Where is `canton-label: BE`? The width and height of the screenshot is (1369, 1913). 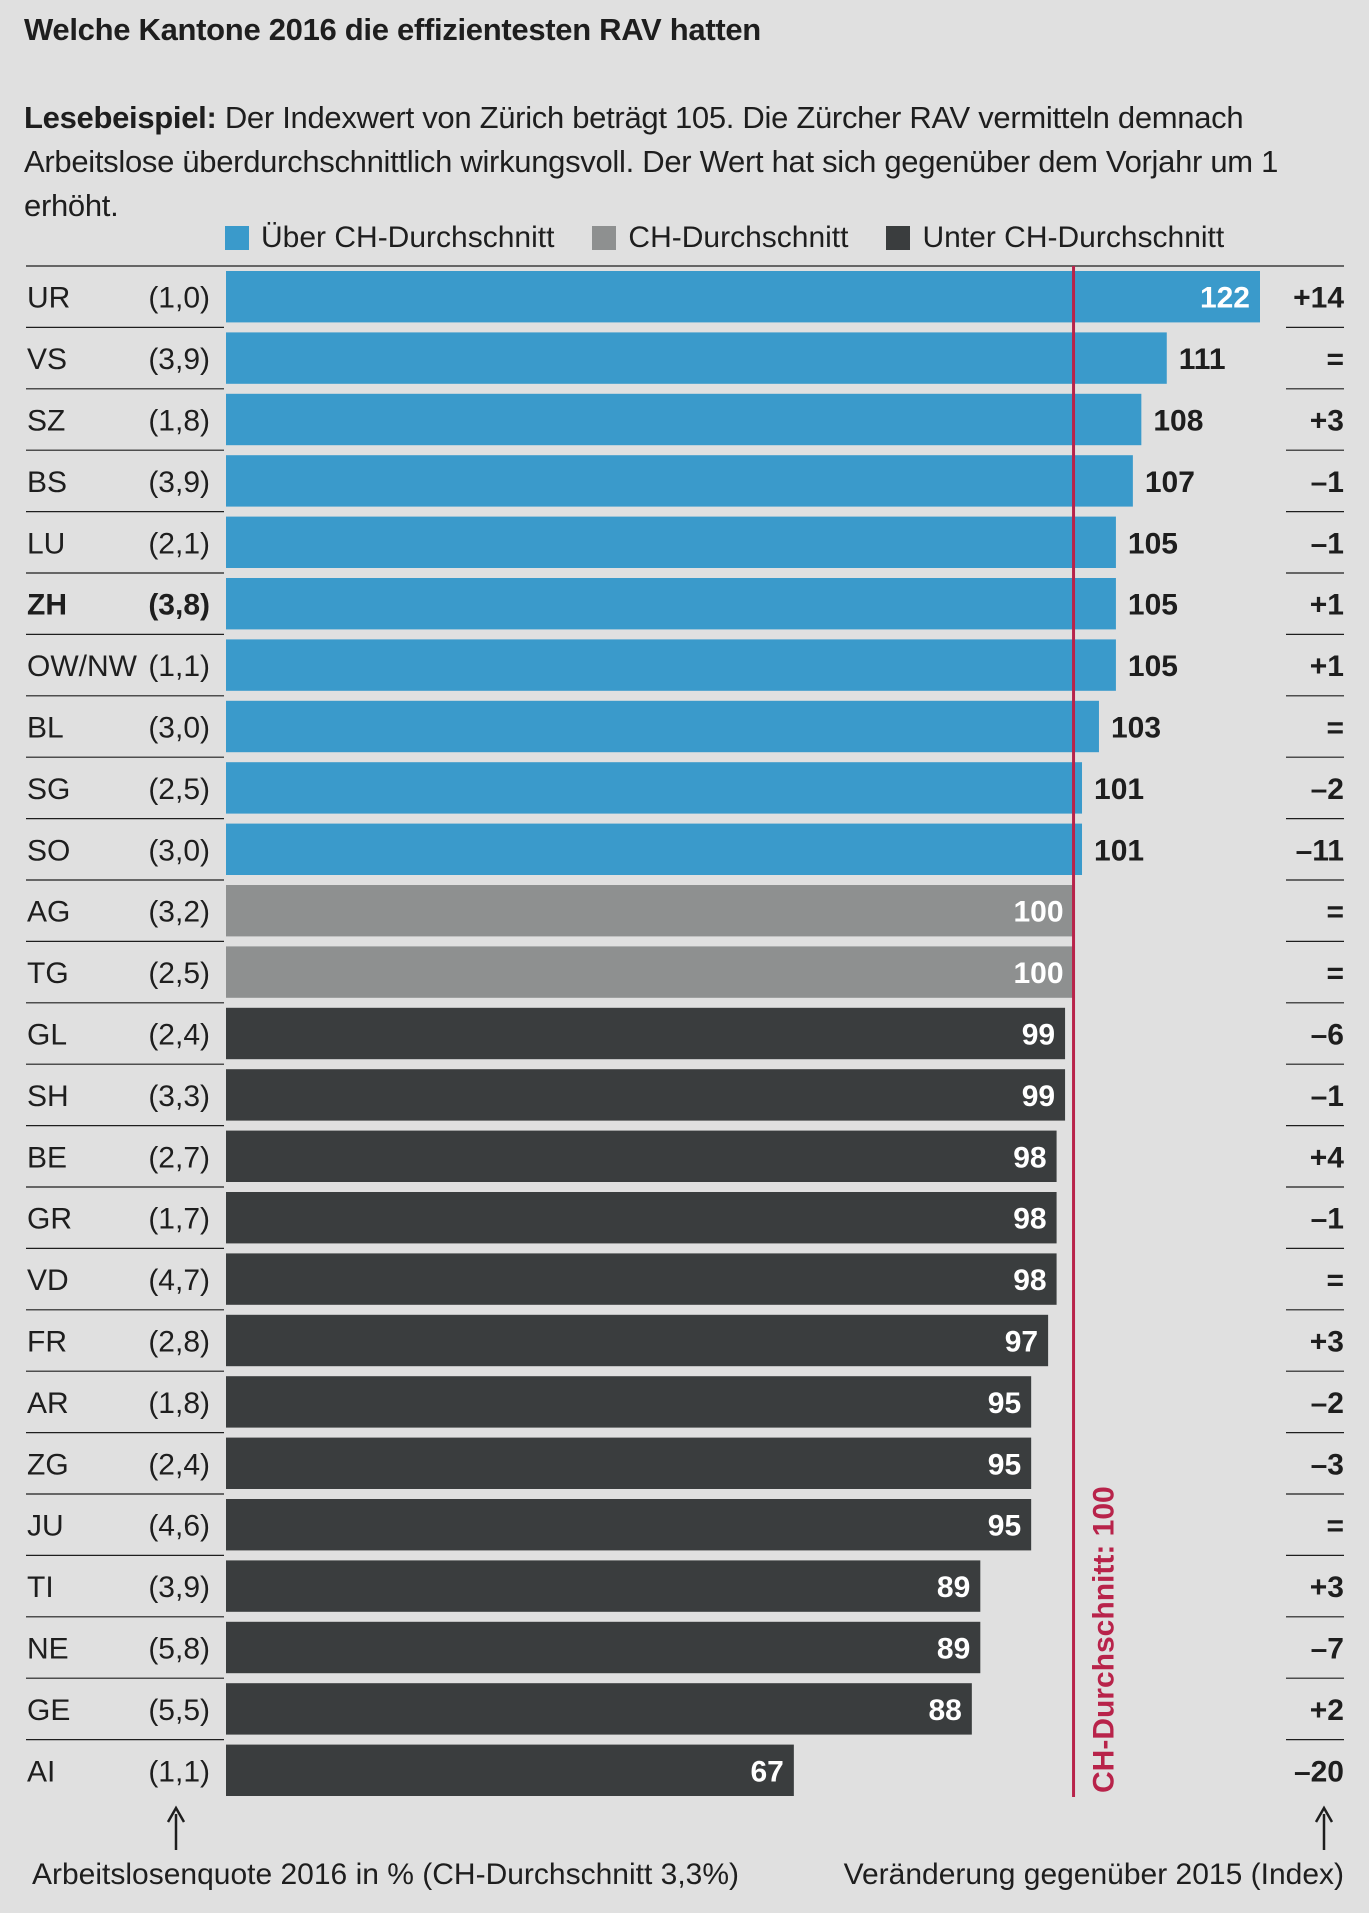
canton-label: BE is located at coordinates (47, 1157).